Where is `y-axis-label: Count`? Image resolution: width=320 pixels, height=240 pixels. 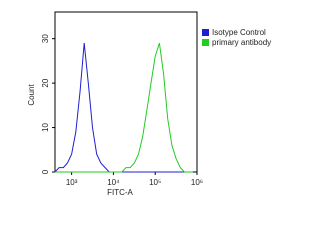 y-axis-label: Count is located at coordinates (31, 95).